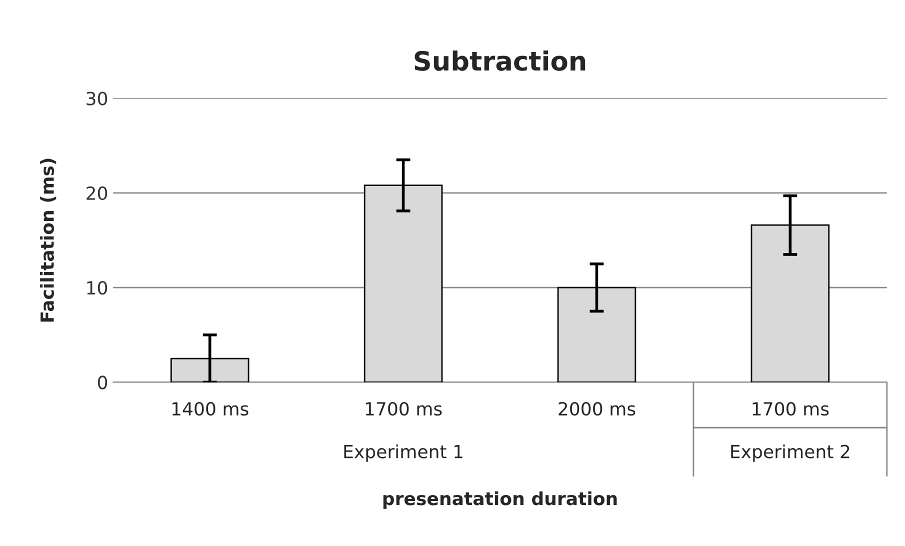 The width and height of the screenshot is (905, 546). What do you see at coordinates (403, 453) in the screenshot?
I see `text: Experiment 1` at bounding box center [403, 453].